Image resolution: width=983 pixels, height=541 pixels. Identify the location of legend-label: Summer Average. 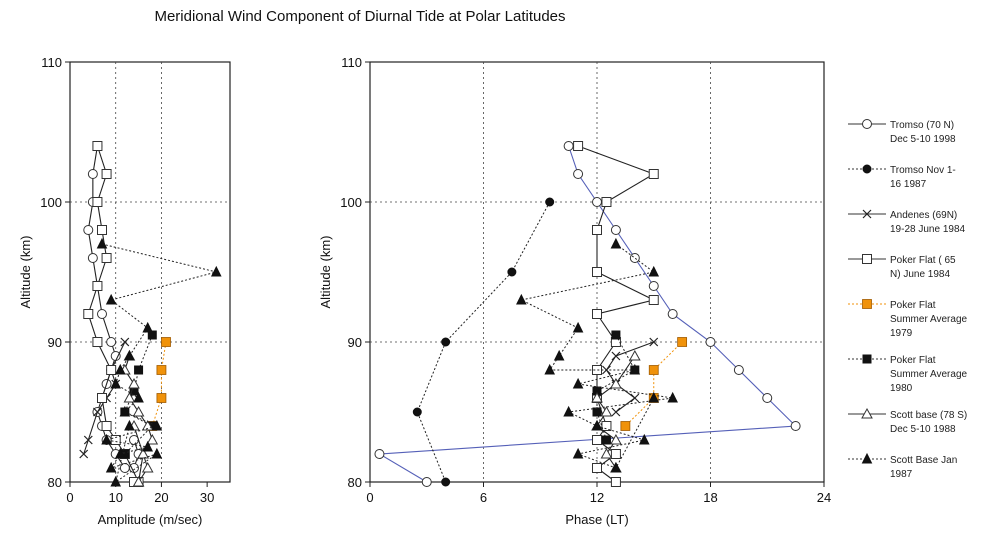
(929, 374).